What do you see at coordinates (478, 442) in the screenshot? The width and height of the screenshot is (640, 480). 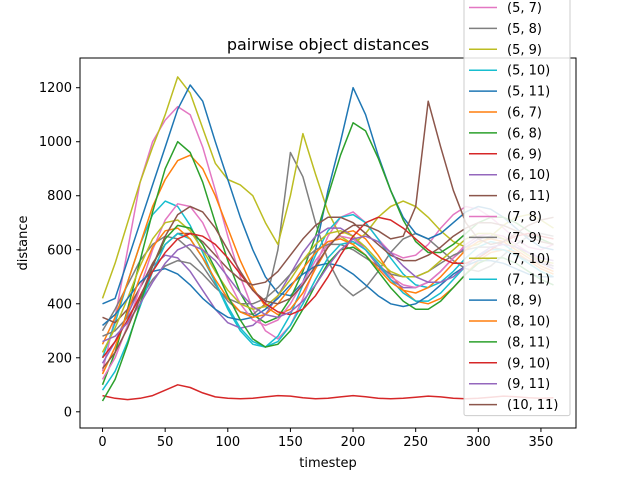 I see `x-tick-label-6: 300` at bounding box center [478, 442].